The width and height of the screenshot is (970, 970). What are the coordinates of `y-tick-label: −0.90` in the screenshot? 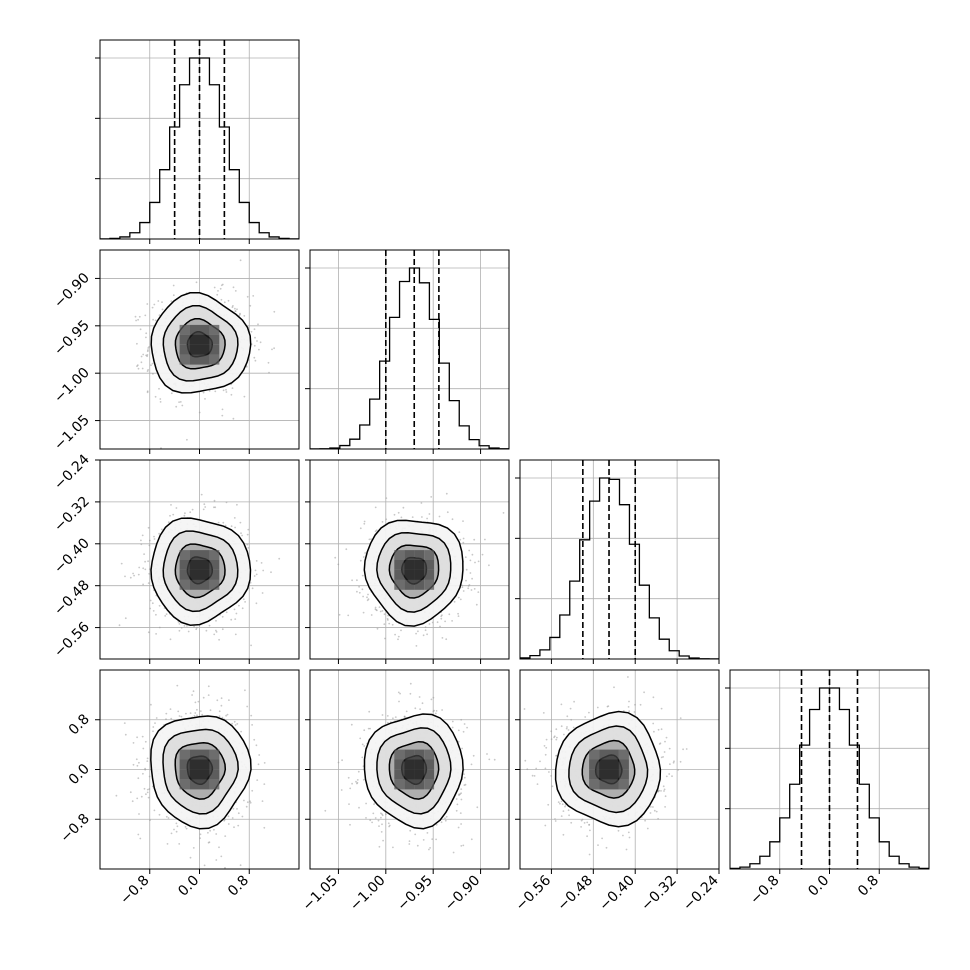 It's located at (72, 291).